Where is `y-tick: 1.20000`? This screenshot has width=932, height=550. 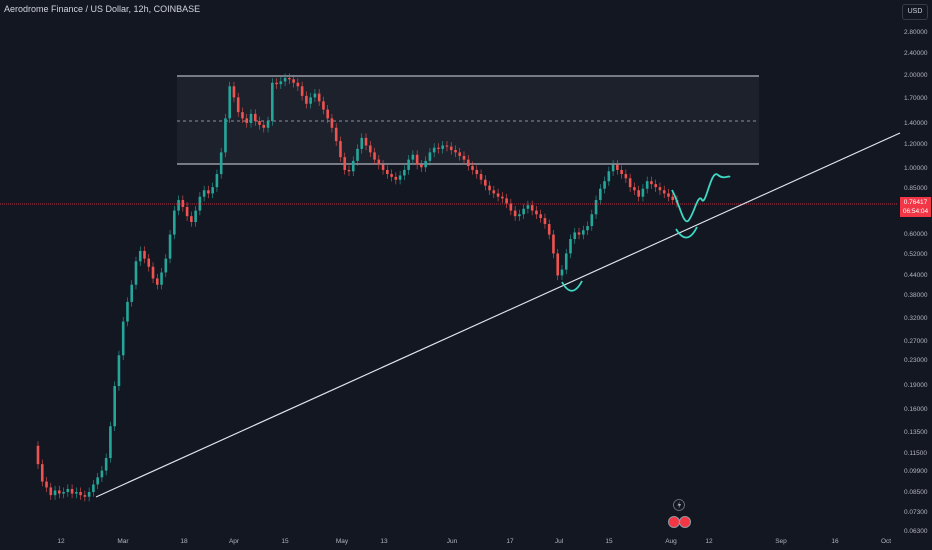
y-tick: 1.20000 is located at coordinates (916, 144).